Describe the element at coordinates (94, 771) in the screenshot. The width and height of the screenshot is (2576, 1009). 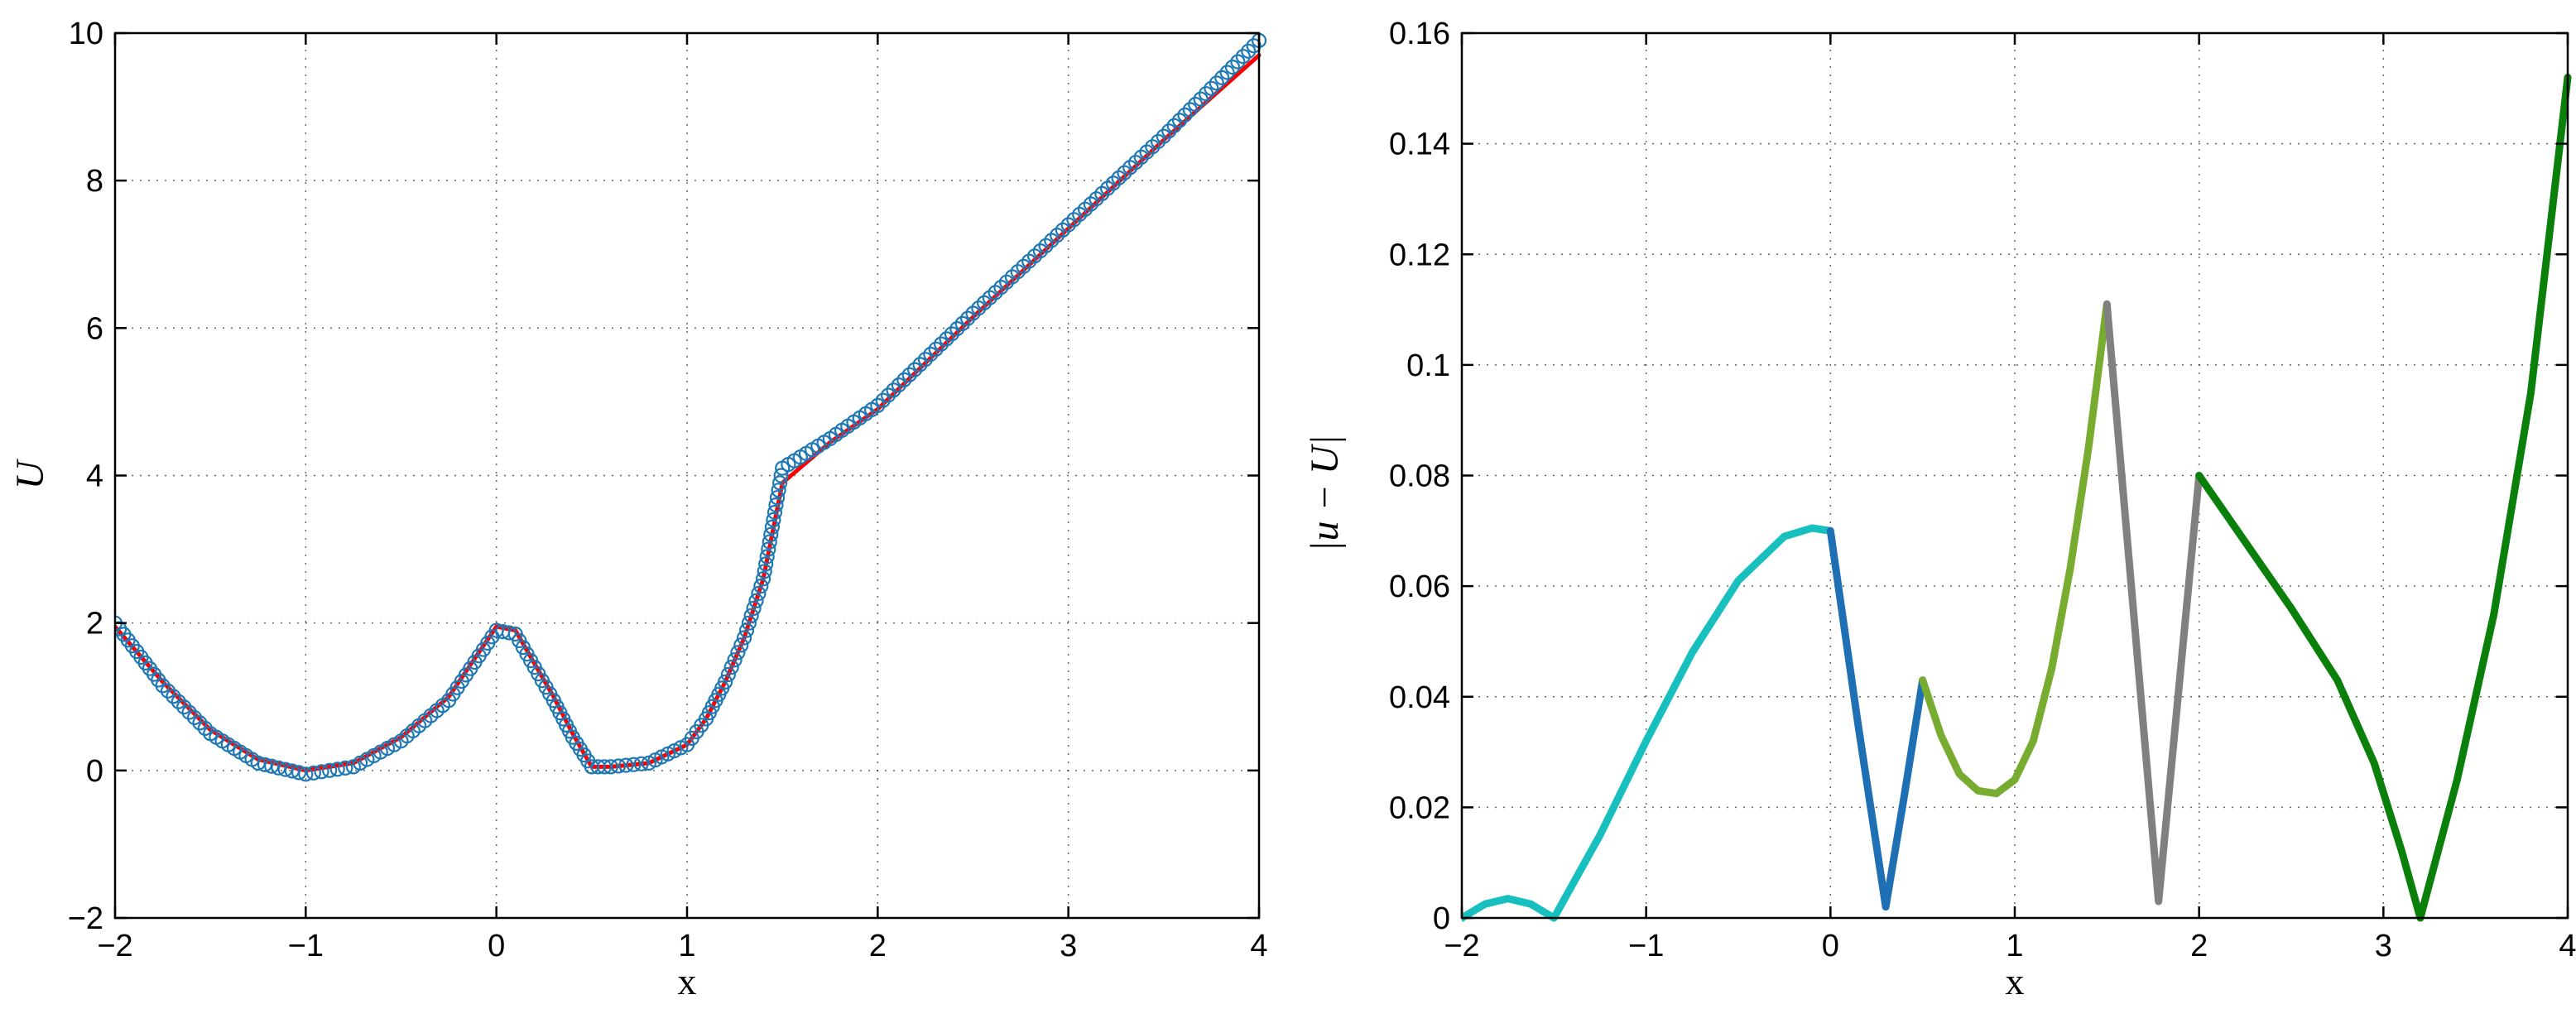
I see `y-tick-label: 0` at that location.